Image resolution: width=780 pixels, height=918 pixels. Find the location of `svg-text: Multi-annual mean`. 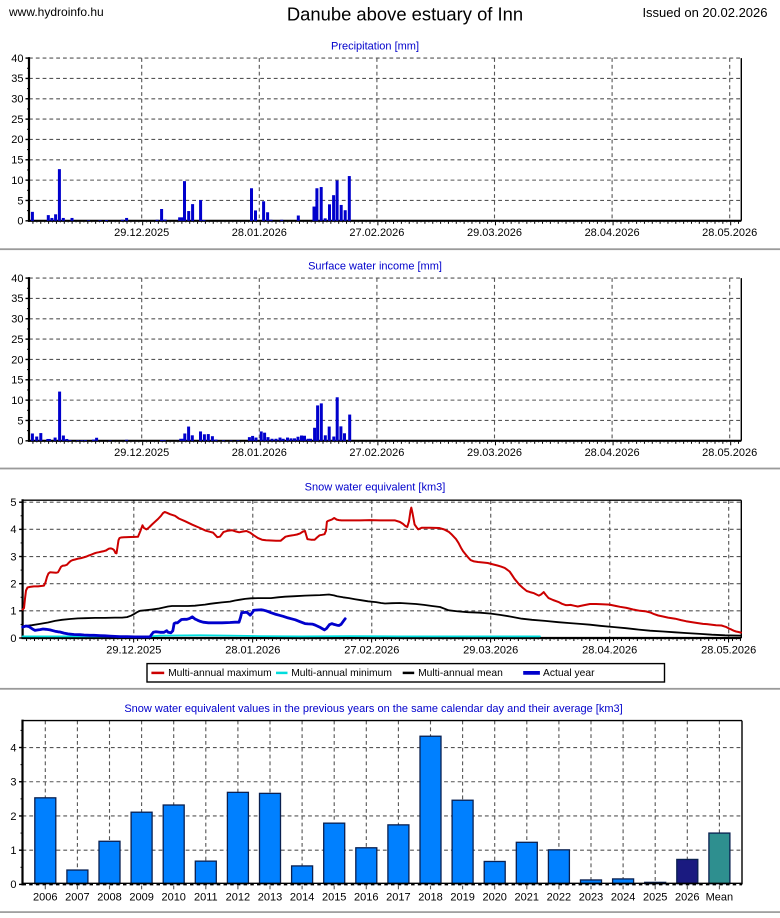

svg-text: Multi-annual mean is located at coordinates (460, 673).